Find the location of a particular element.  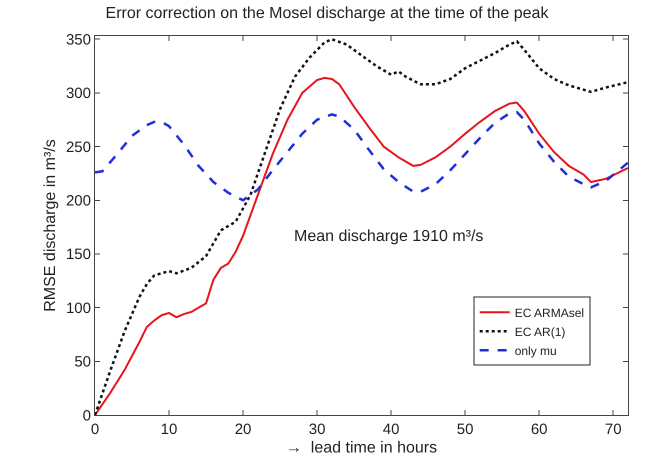

x-tick-label: 40 is located at coordinates (391, 429).